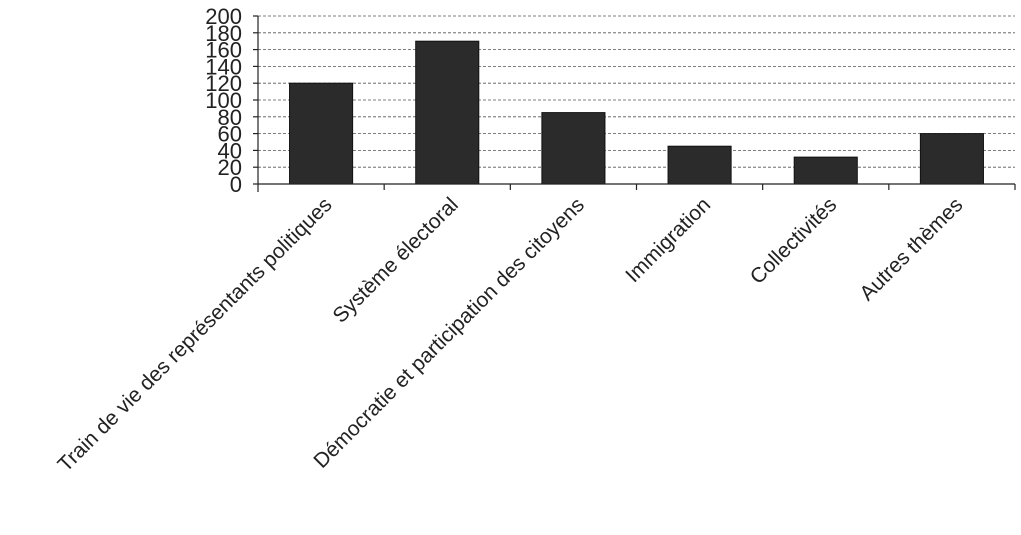 This screenshot has height=535, width=1021. I want to click on y-tick-label-20: 20, so click(230, 167).